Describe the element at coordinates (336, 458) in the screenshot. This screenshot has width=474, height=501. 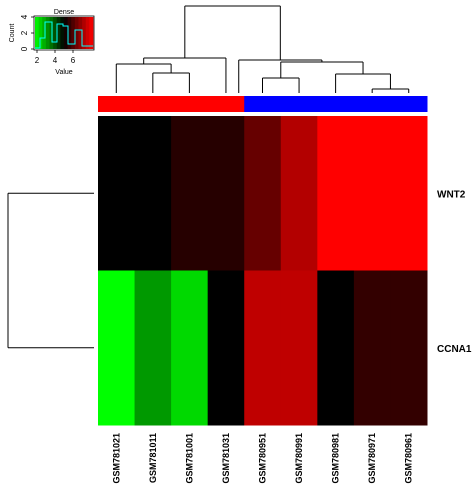
I see `column-label: GSM780981` at that location.